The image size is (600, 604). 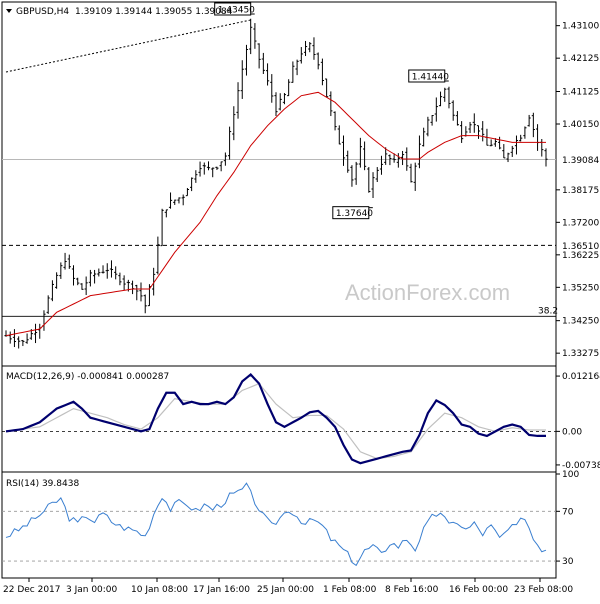 I want to click on current-price-tag-bg, so click(x=578, y=159).